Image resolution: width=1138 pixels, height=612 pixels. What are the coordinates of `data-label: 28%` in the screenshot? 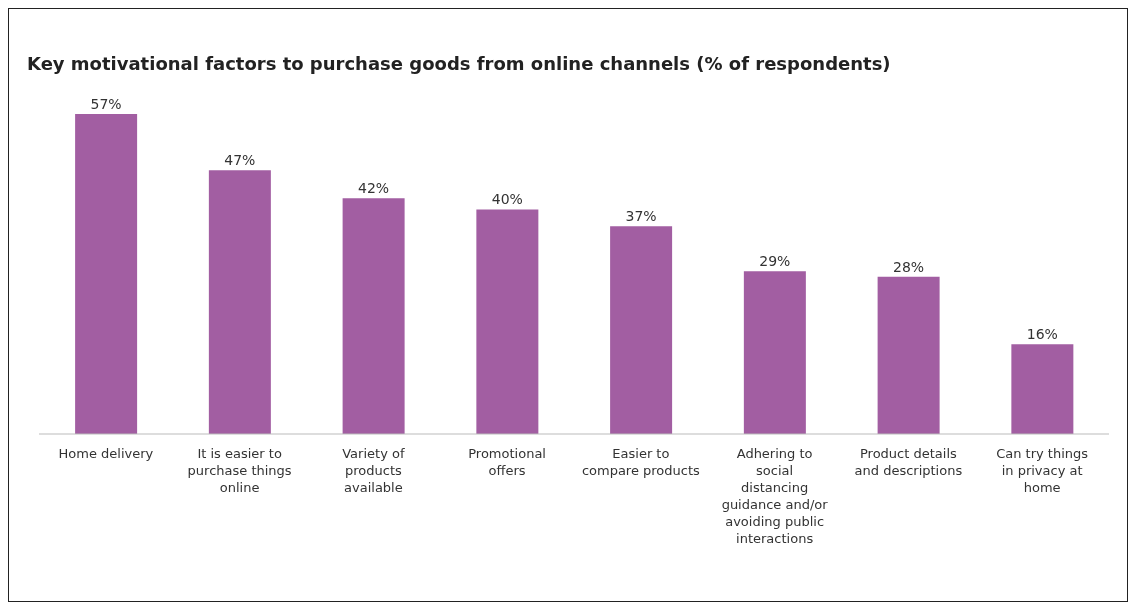 It's located at (909, 266).